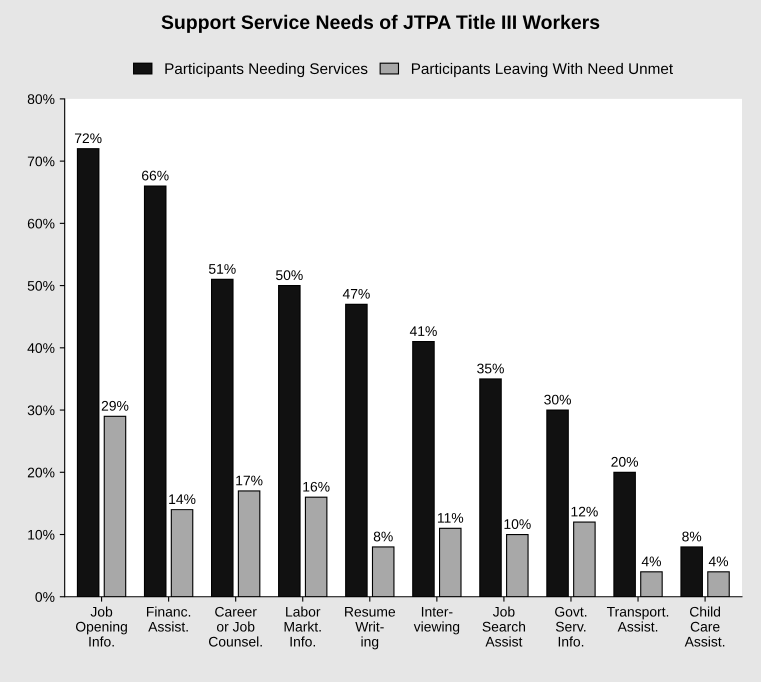 This screenshot has height=682, width=761. I want to click on x-tick-label: Resume Writ- ing, so click(370, 628).